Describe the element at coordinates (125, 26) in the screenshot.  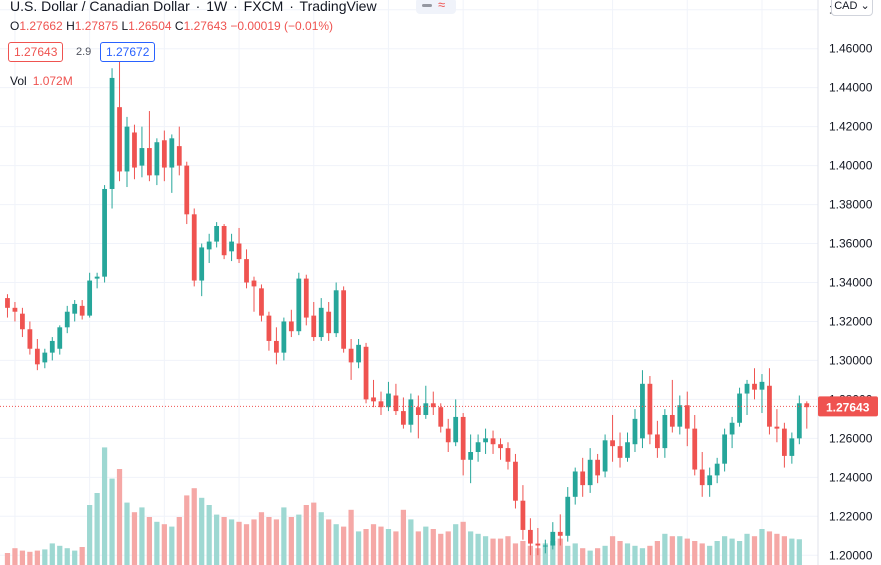
I see `low-key: L` at that location.